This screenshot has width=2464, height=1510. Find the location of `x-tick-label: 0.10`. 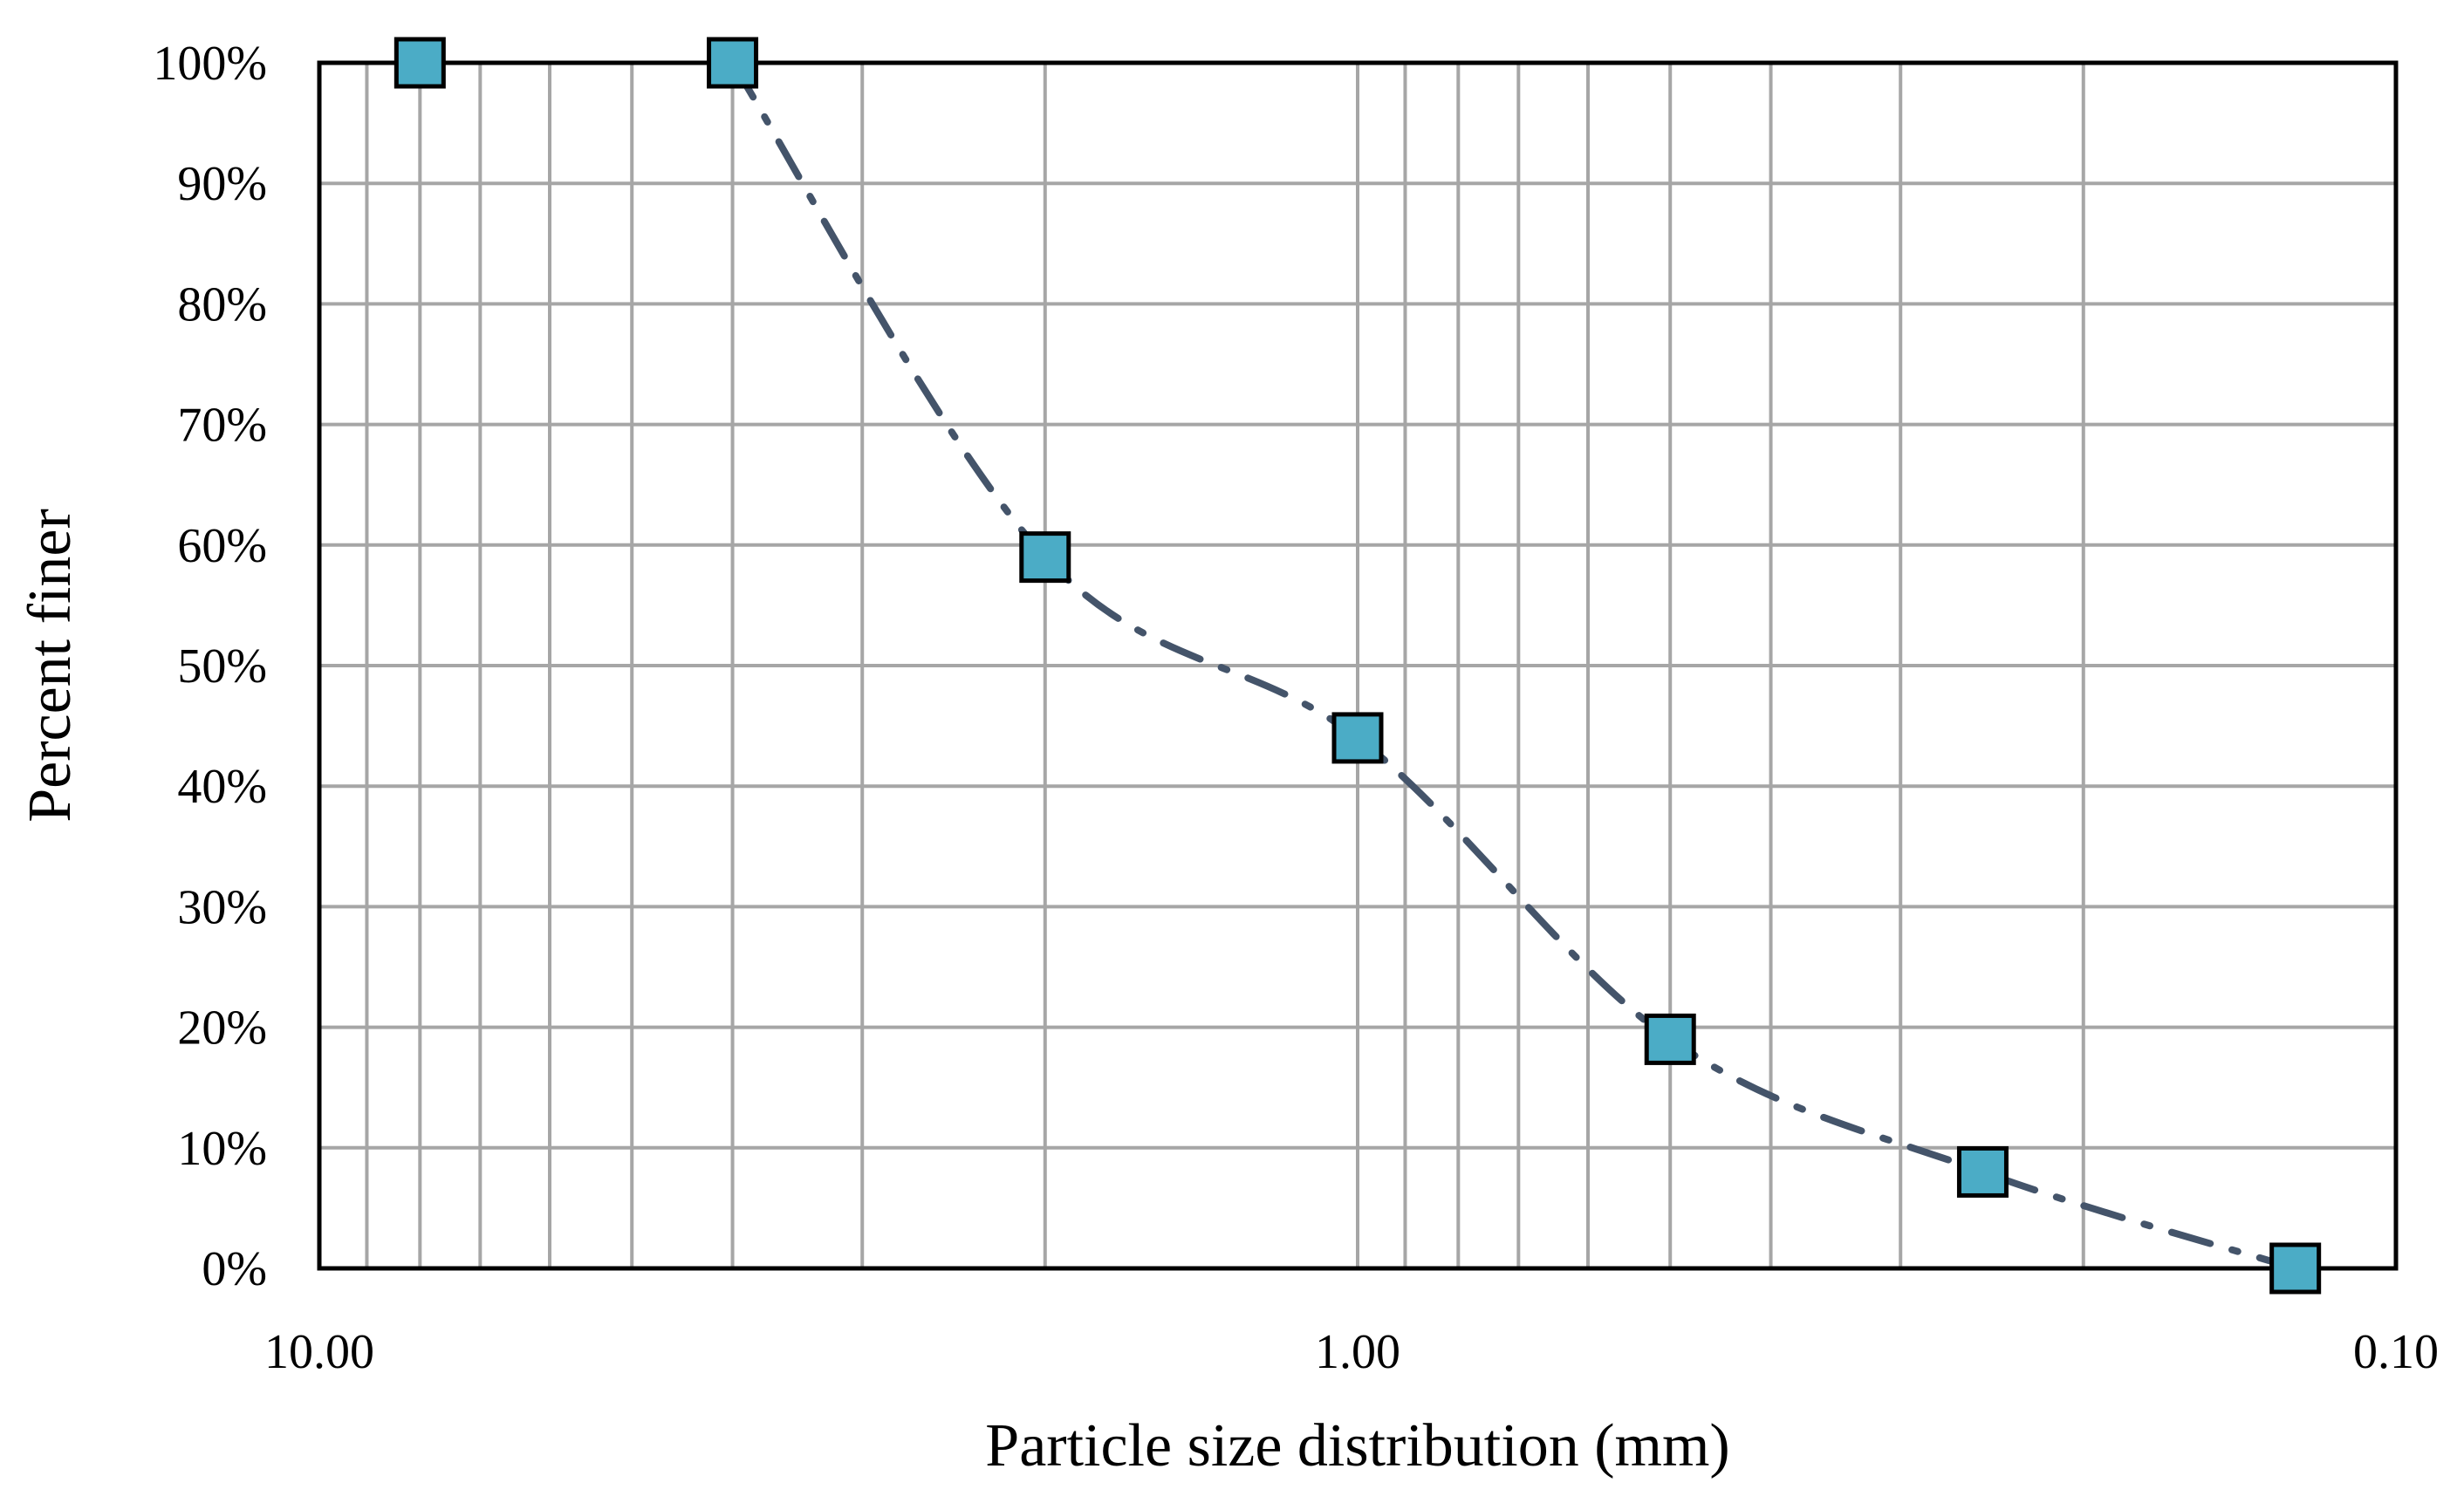

x-tick-label: 0.10 is located at coordinates (2396, 1352).